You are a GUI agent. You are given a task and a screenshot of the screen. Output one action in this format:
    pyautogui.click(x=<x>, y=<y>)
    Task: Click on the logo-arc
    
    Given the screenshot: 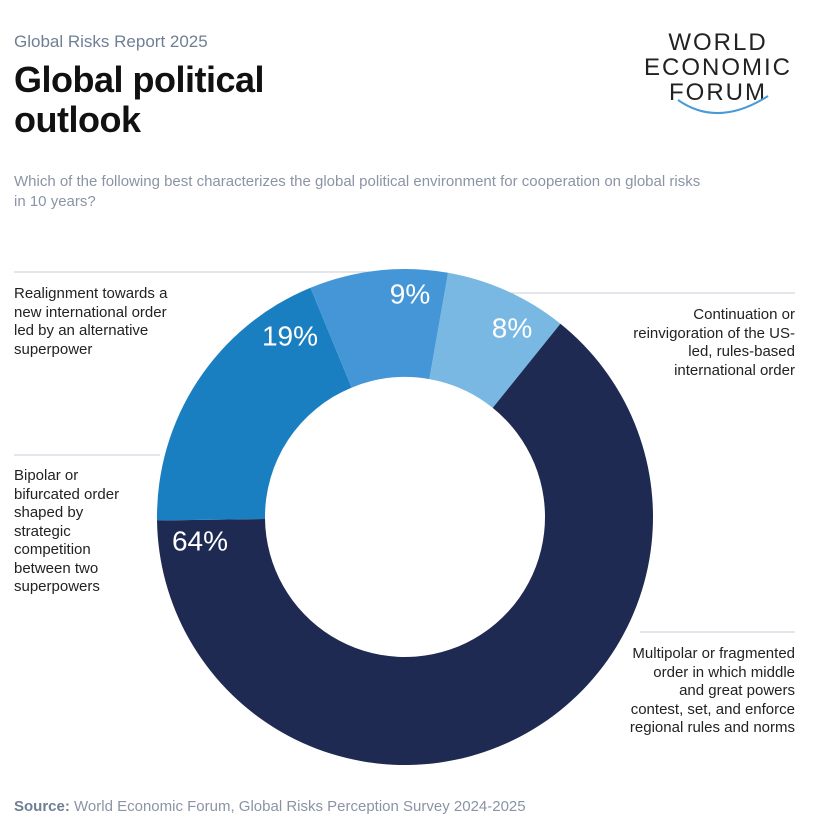 What is the action you would take?
    pyautogui.click(x=723, y=105)
    